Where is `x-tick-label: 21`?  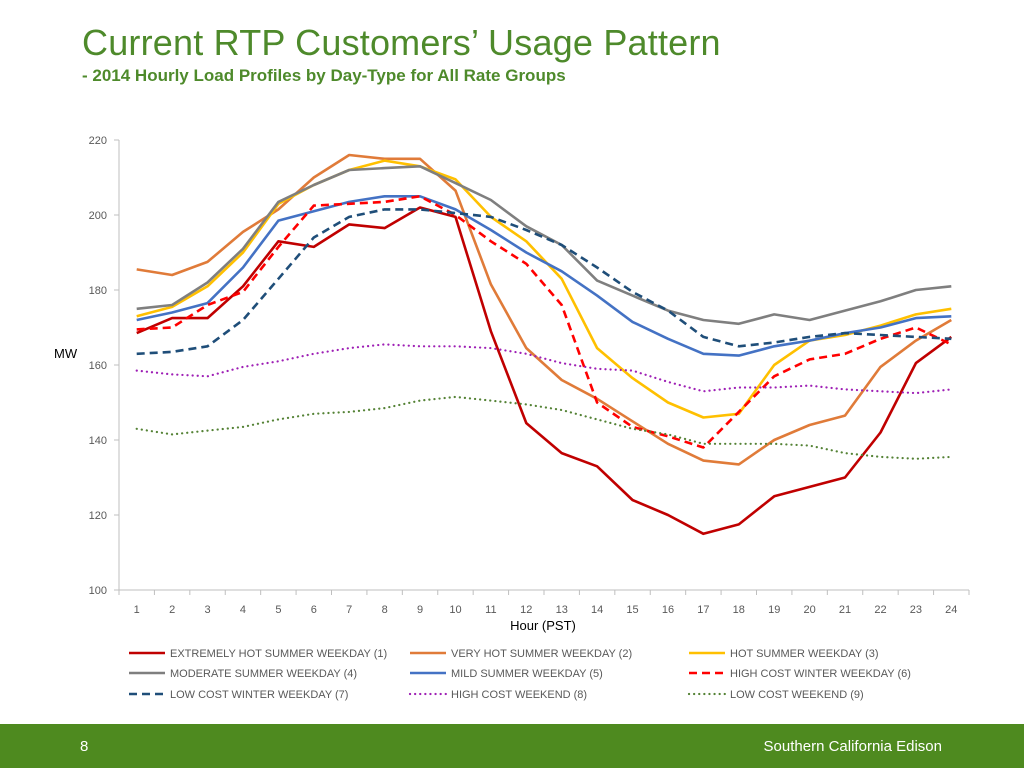
x-tick-label: 21 is located at coordinates (845, 610).